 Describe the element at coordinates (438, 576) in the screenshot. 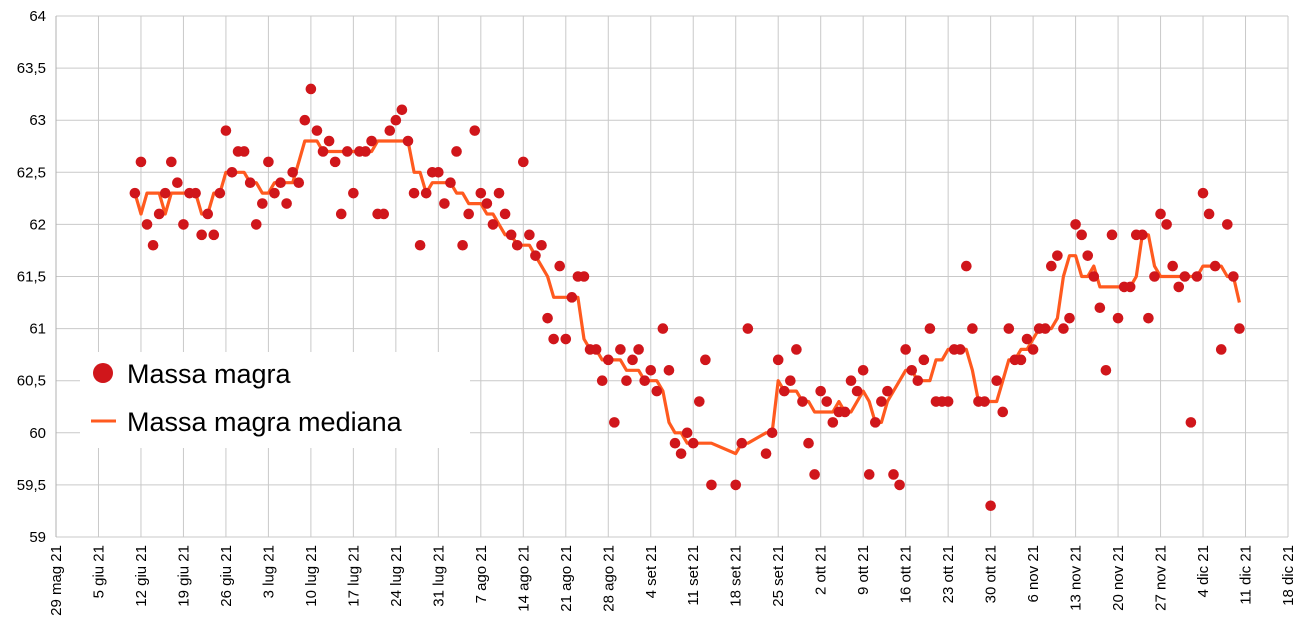

I see `x-tick-label: 31 lug 21` at that location.